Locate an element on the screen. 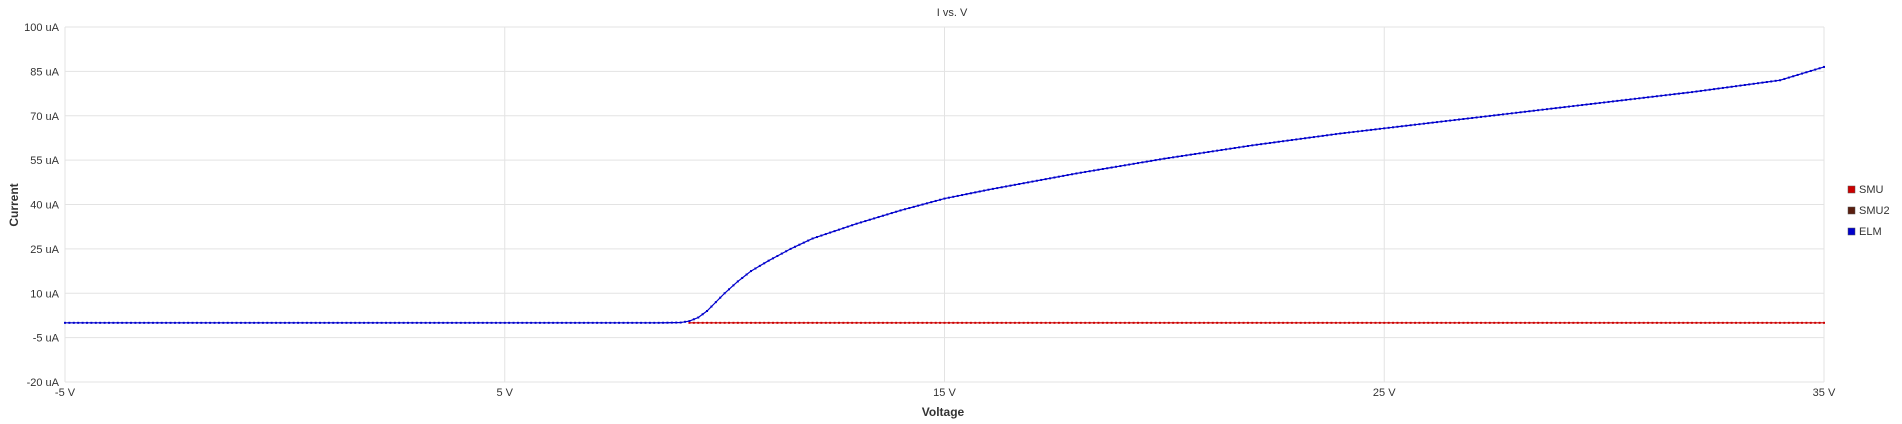 The width and height of the screenshot is (1902, 424). y-tick-label: 40 uA is located at coordinates (44, 206).